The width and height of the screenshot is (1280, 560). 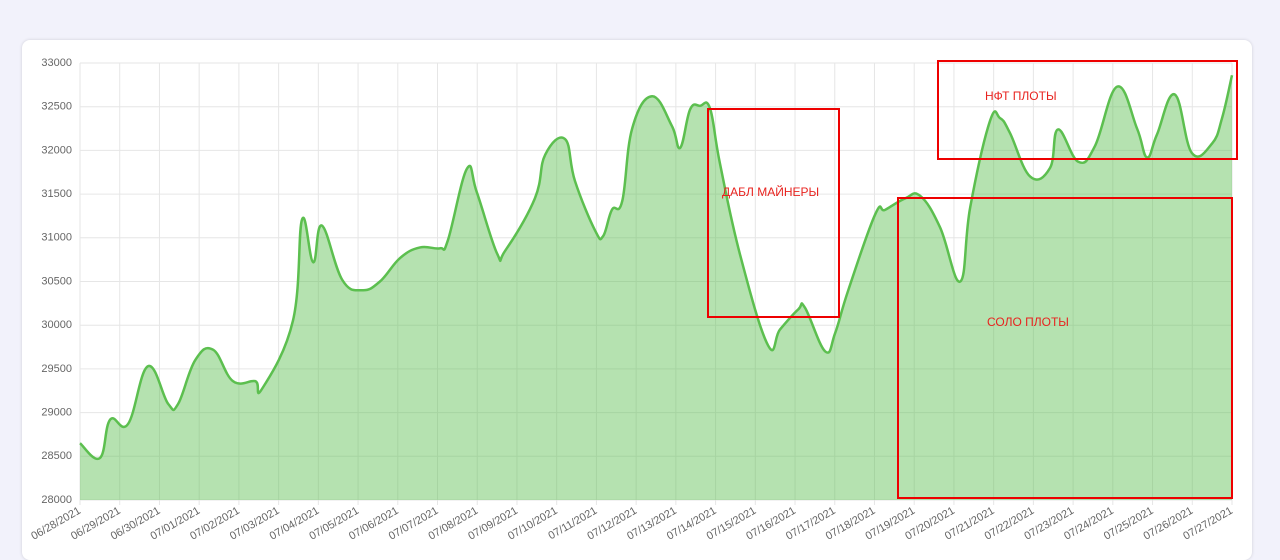 I want to click on annotation: НФТ ПЛОТЫ, so click(x=1021, y=96).